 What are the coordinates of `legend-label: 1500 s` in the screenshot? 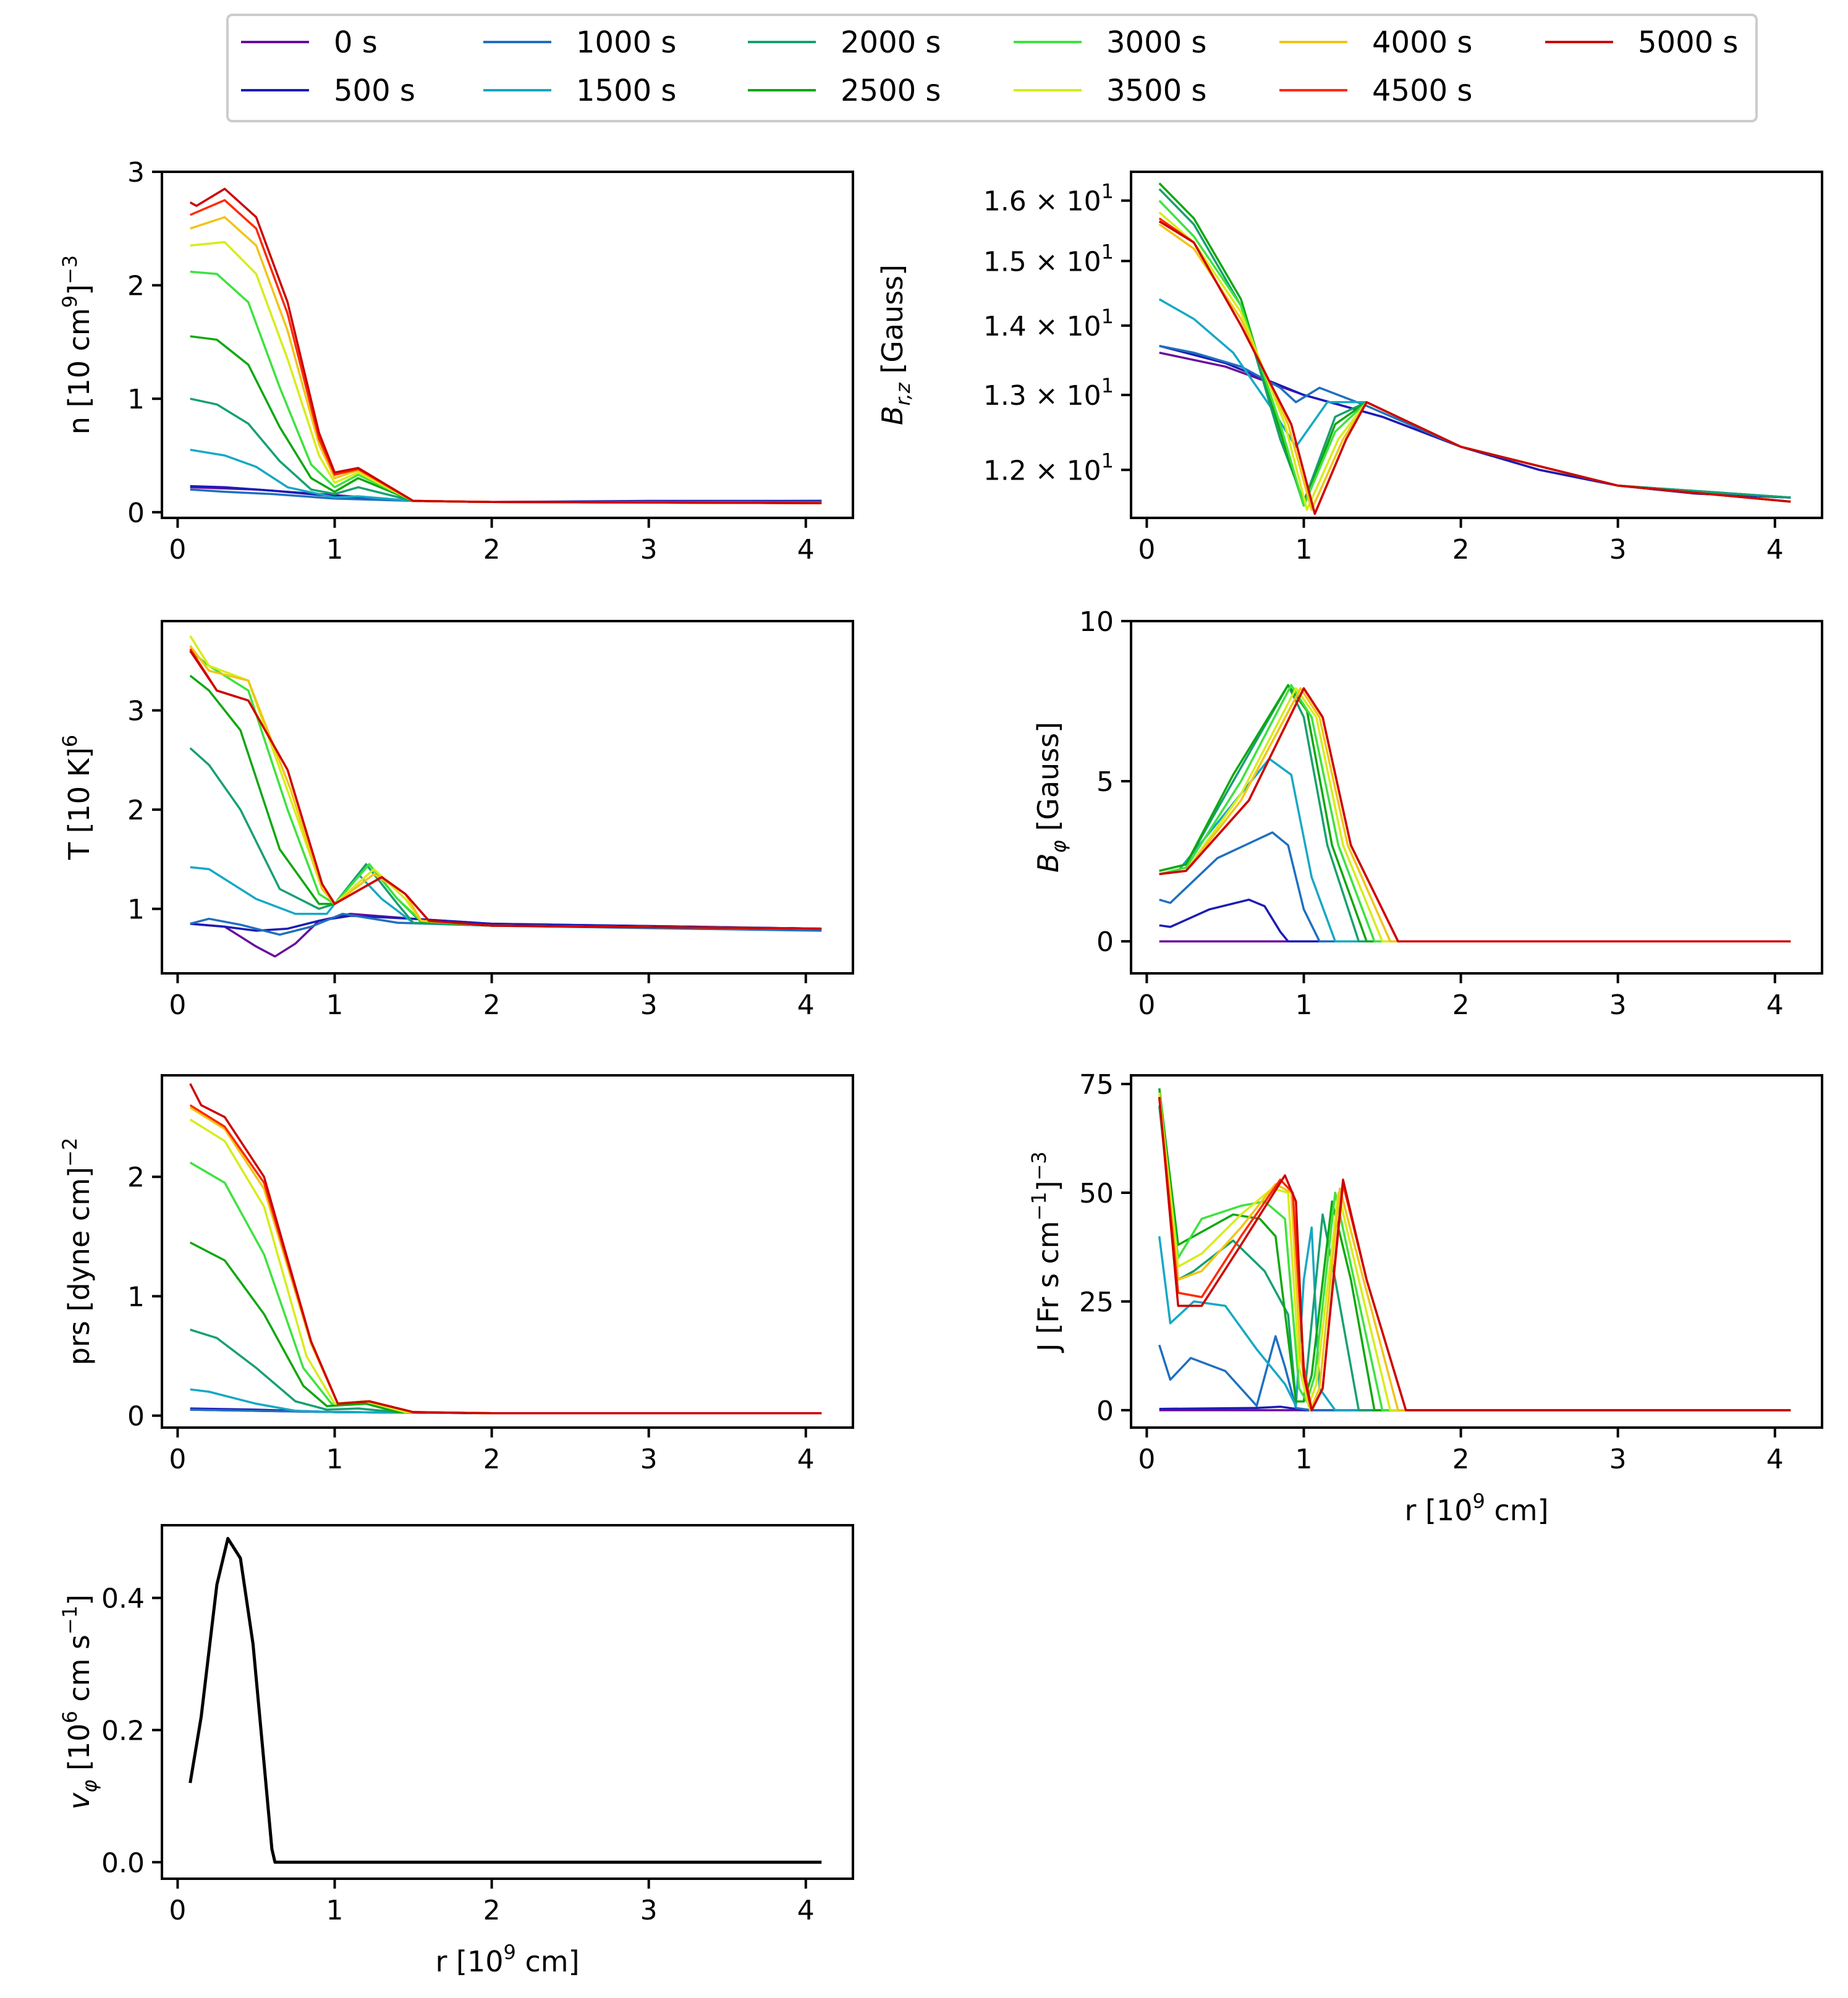 It's located at (626, 91).